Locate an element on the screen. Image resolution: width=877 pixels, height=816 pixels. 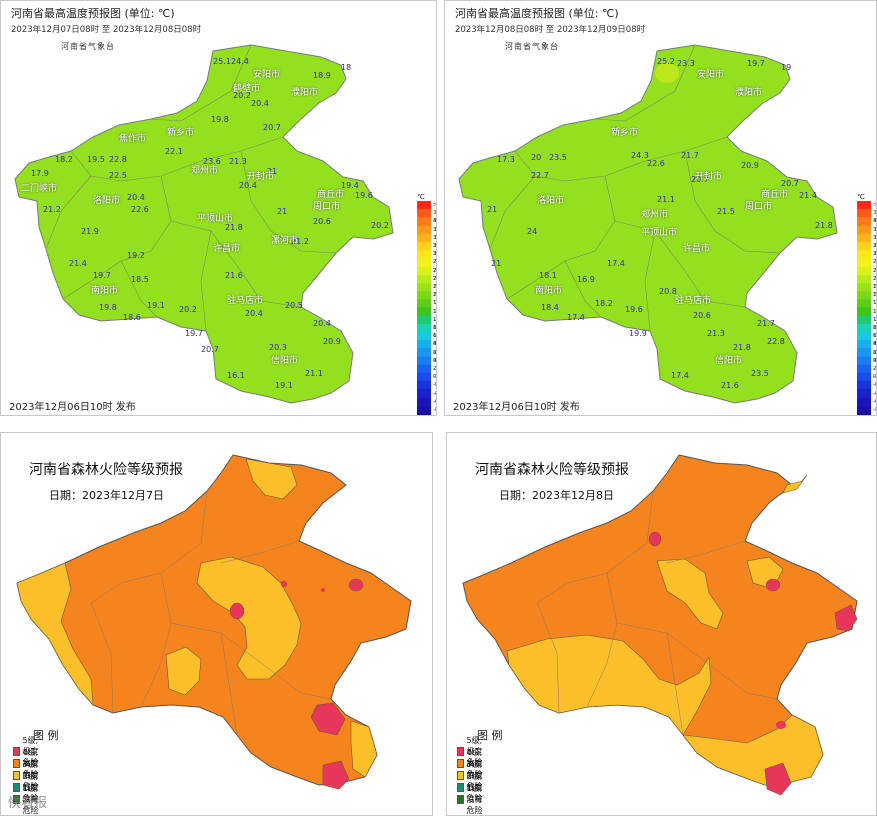
value-label: 20.6 is located at coordinates (322, 221).